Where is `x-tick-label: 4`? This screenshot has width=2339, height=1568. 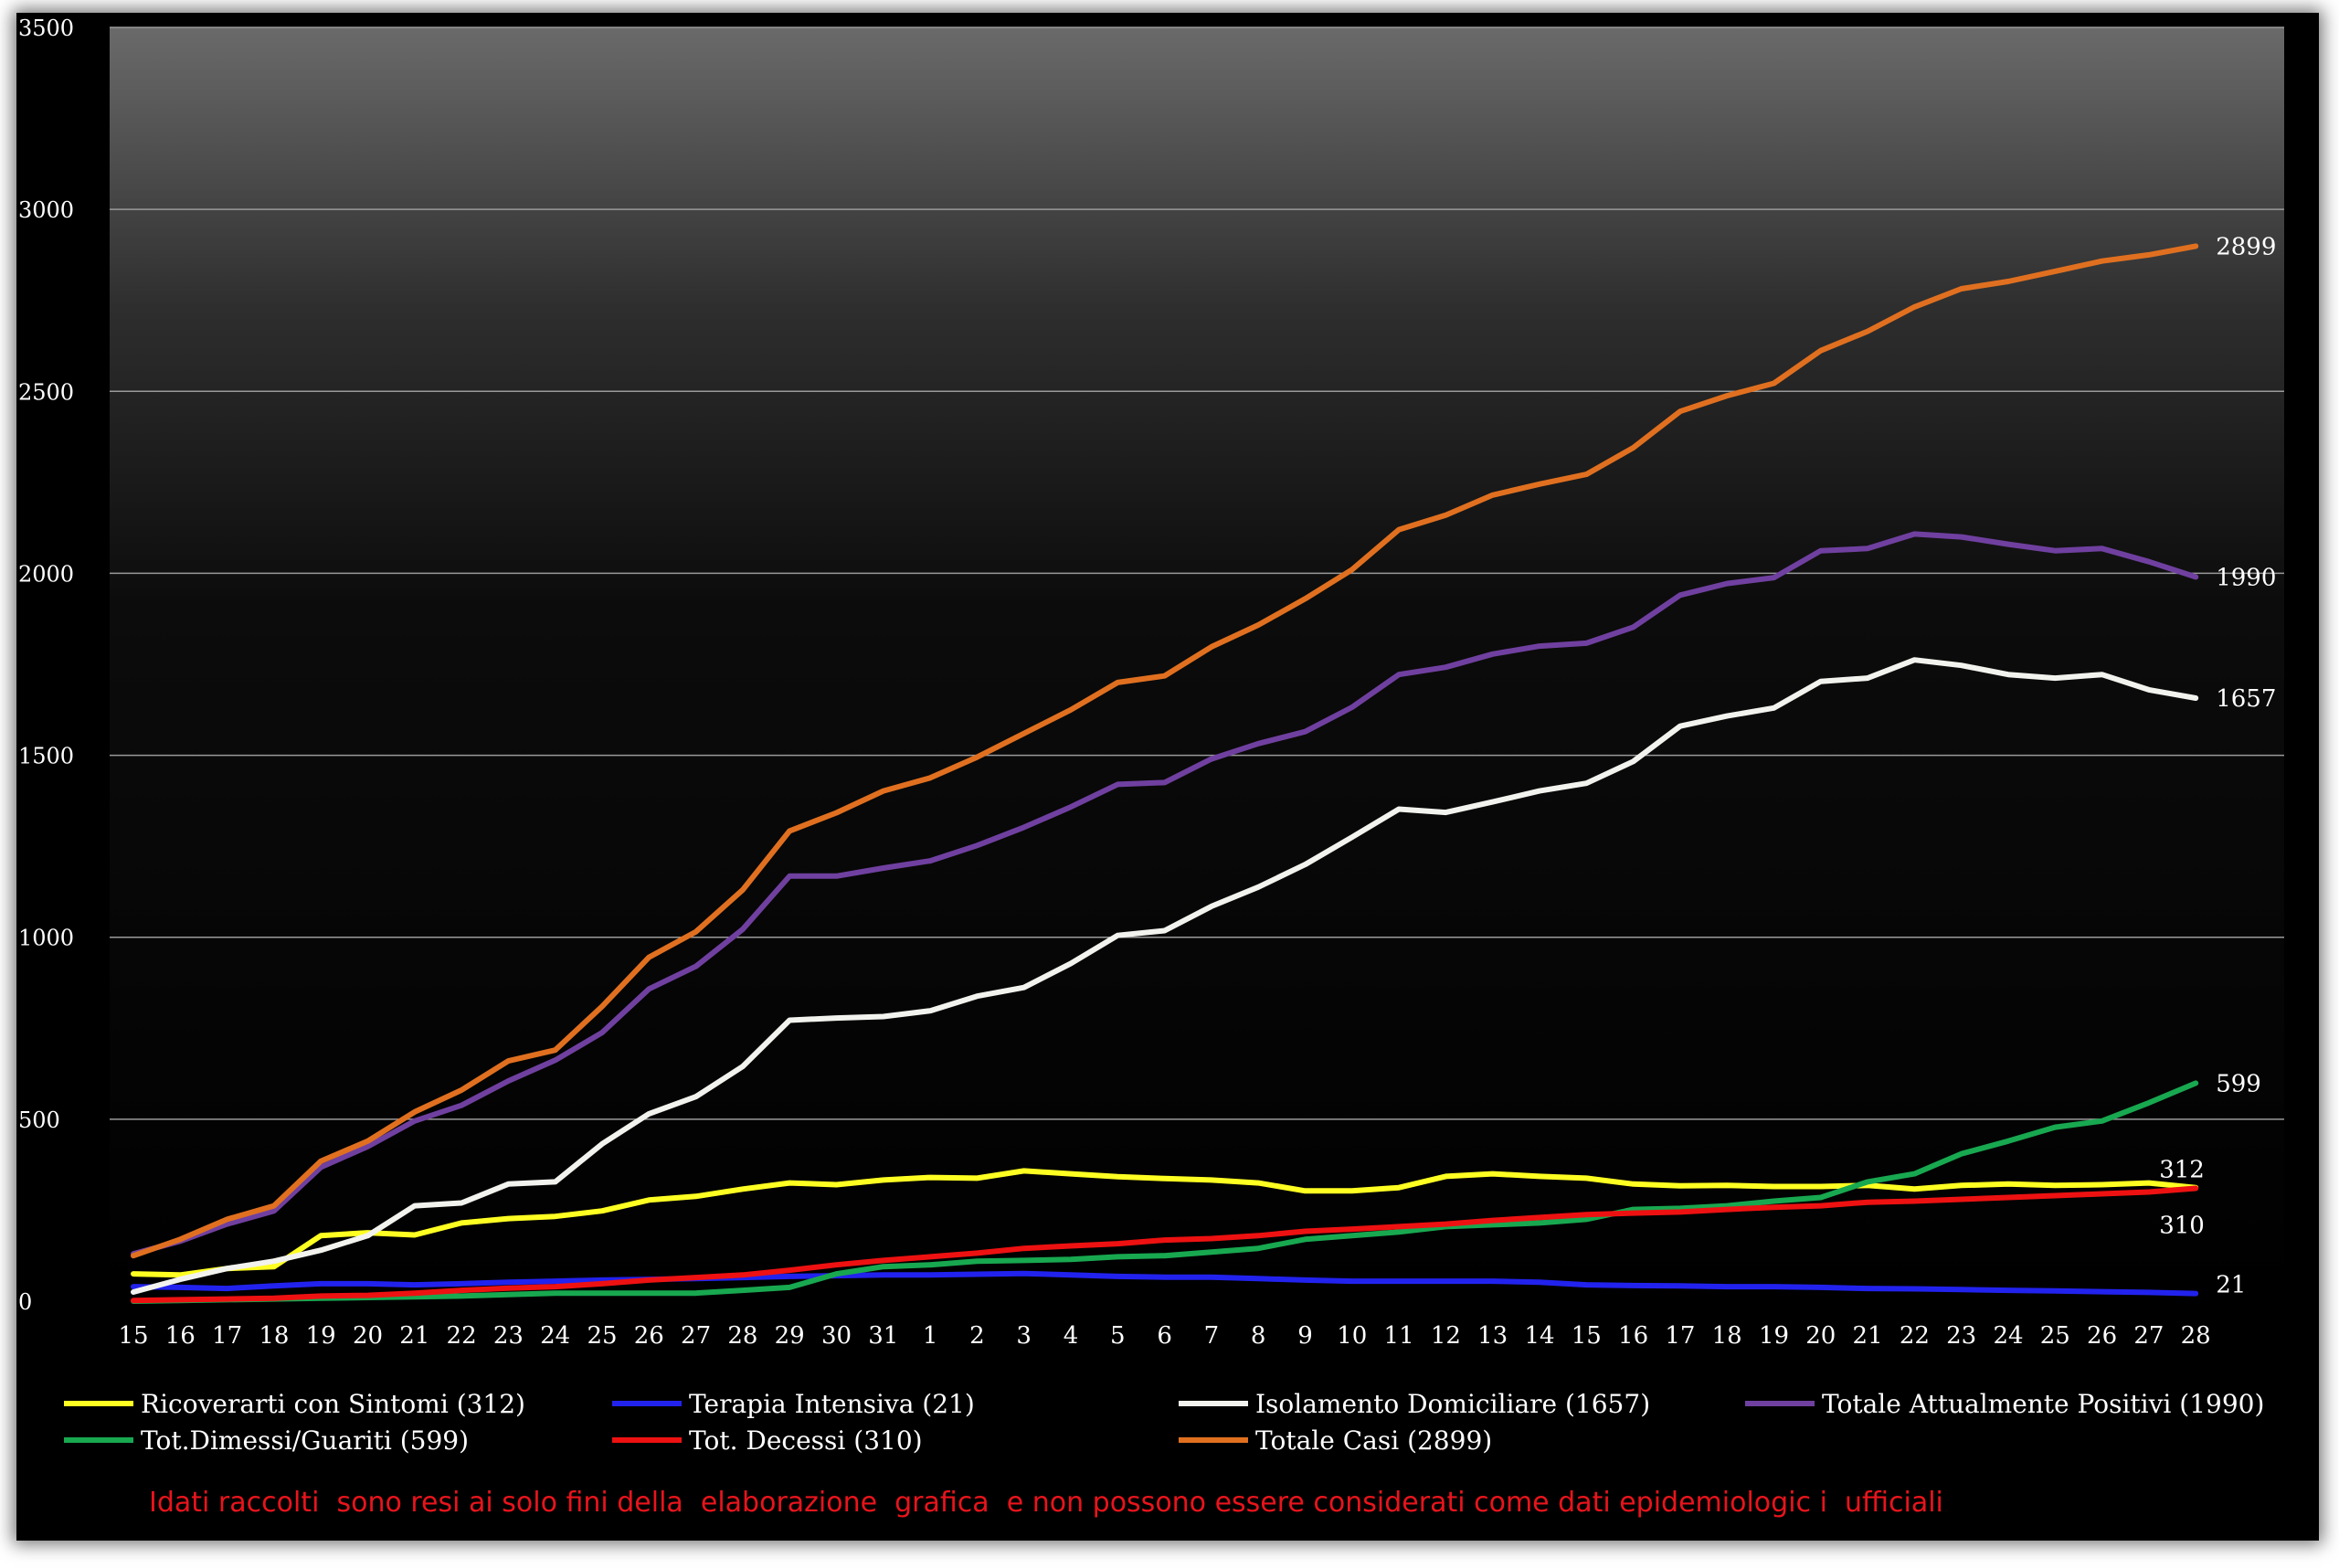 x-tick-label: 4 is located at coordinates (1071, 1336).